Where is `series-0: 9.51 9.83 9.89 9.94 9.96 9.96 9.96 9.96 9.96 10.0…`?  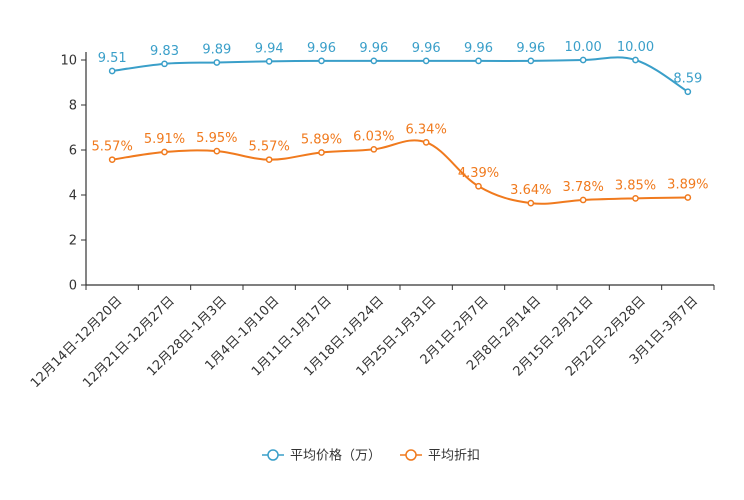
series-0: 9.51 9.83 9.89 9.94 9.96 9.96 9.96 9.96 9.96 10.0… is located at coordinates (400, 68).